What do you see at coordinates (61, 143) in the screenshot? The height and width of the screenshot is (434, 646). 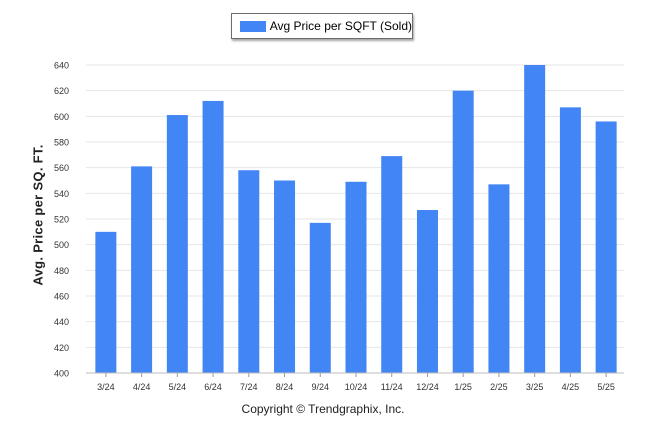 I see `y-tick-label: 580` at bounding box center [61, 143].